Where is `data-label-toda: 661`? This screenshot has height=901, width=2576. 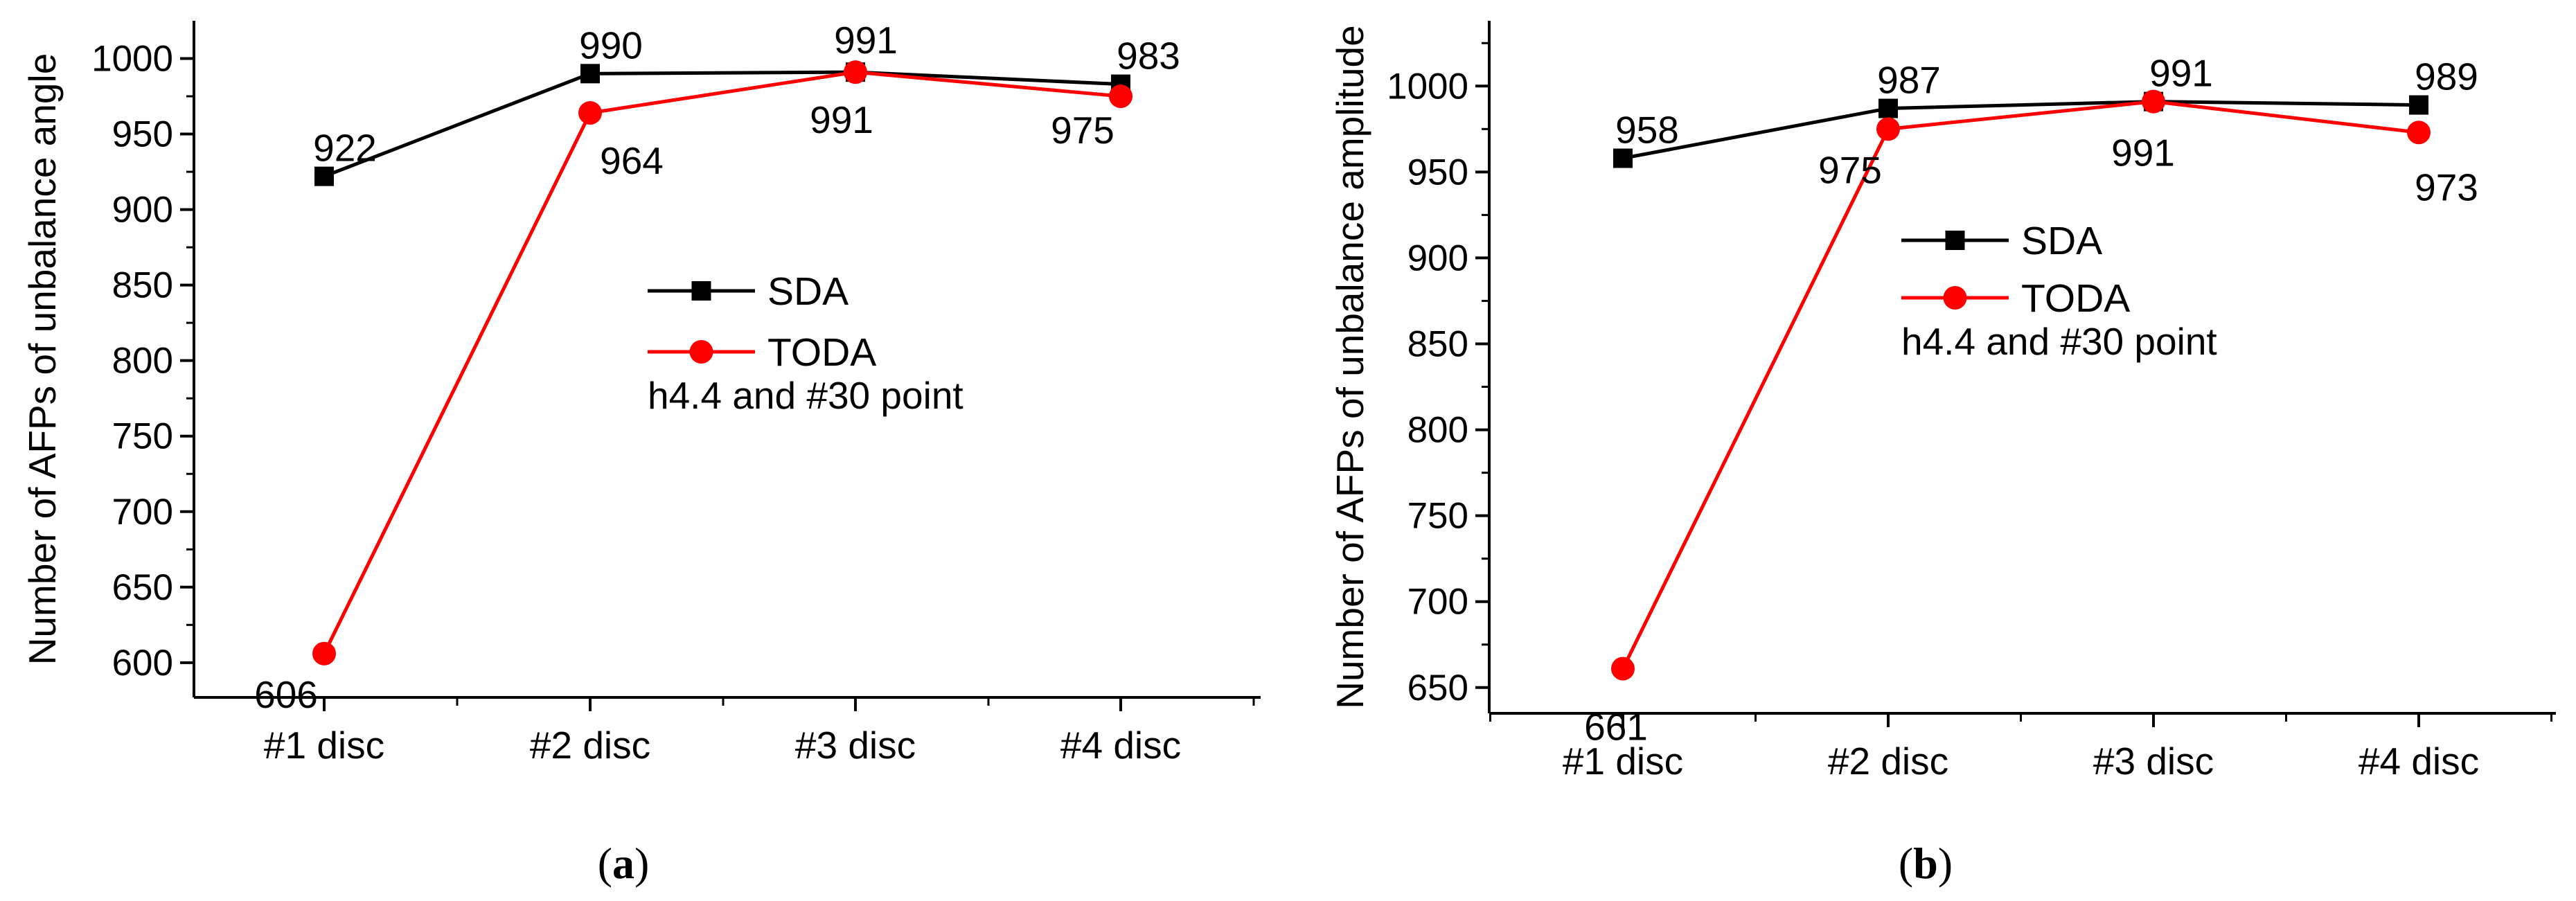 data-label-toda: 661 is located at coordinates (1616, 726).